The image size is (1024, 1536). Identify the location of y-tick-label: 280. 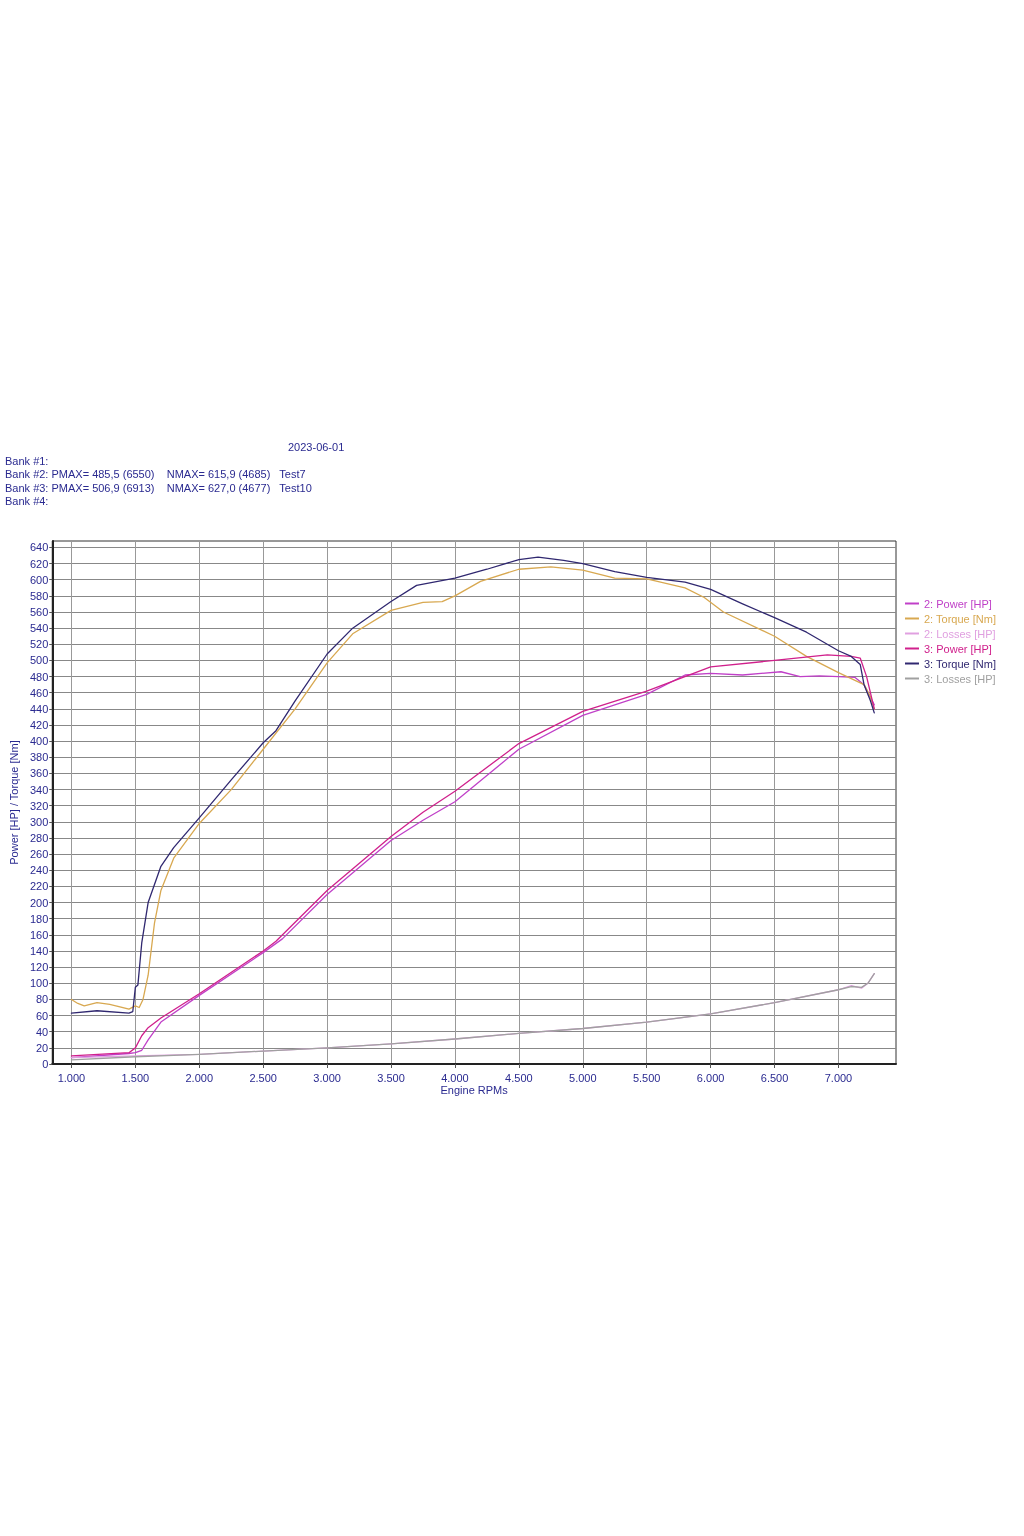
(39, 838).